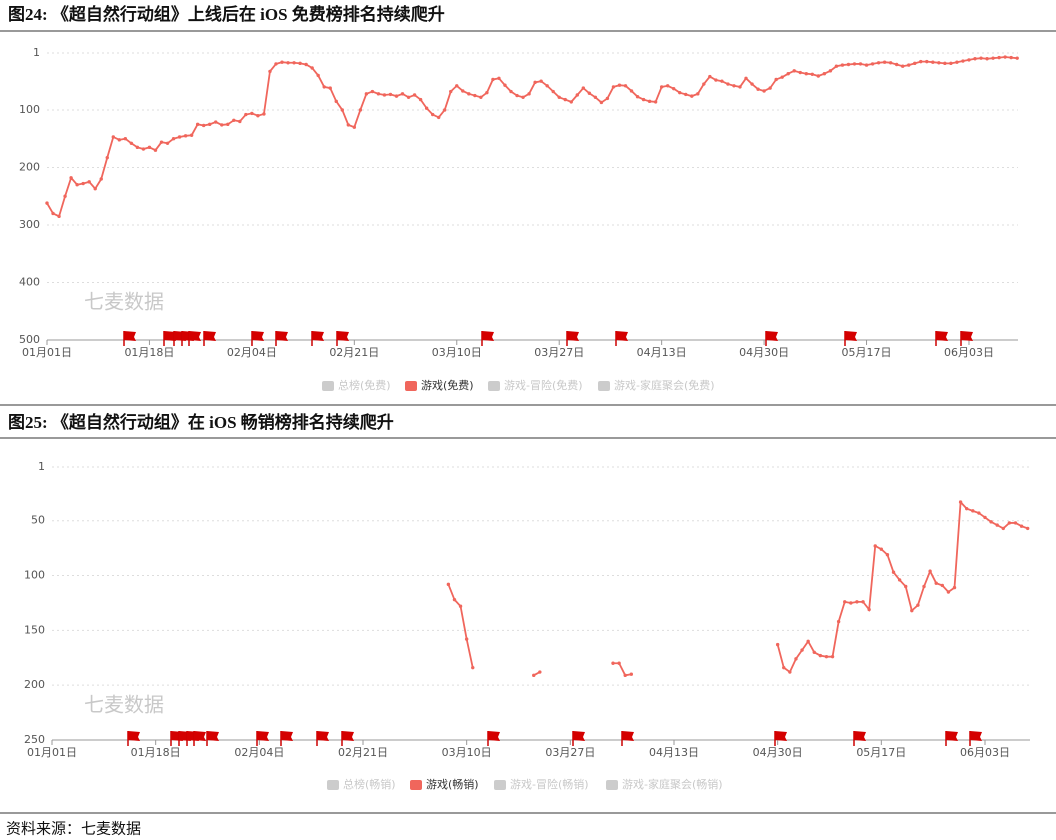 The height and width of the screenshot is (840, 1056). Describe the element at coordinates (38, 520) in the screenshot. I see `y-tick-label: 50` at that location.